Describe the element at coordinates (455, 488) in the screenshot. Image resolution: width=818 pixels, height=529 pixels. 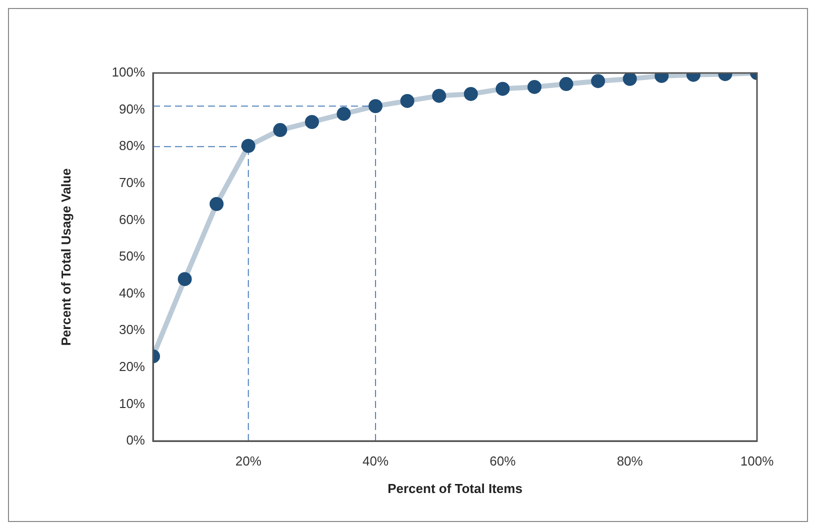
I see `x-axis-title: Percent of Total Items` at that location.